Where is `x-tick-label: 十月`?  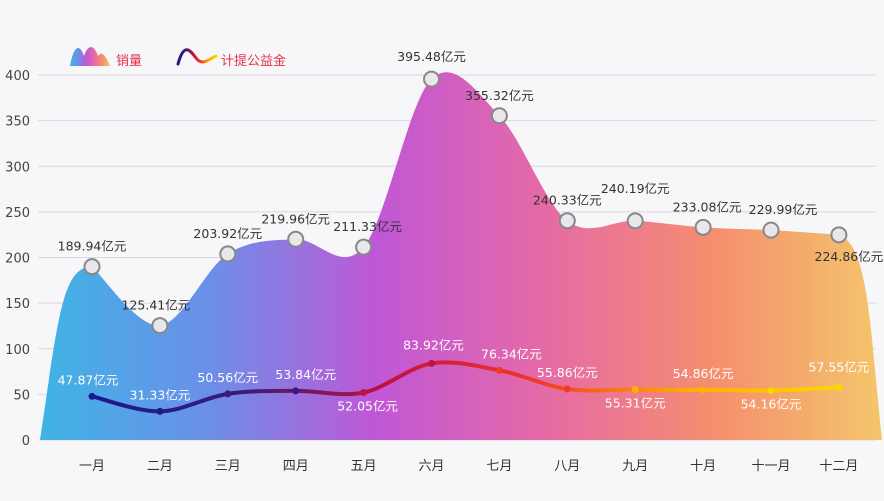 x-tick-label: 十月 is located at coordinates (703, 466).